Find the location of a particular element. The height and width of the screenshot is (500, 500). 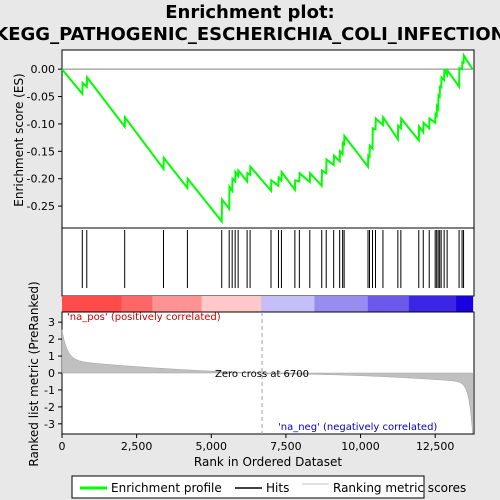

metric-y-tick-label: 3 is located at coordinates (51, 322).